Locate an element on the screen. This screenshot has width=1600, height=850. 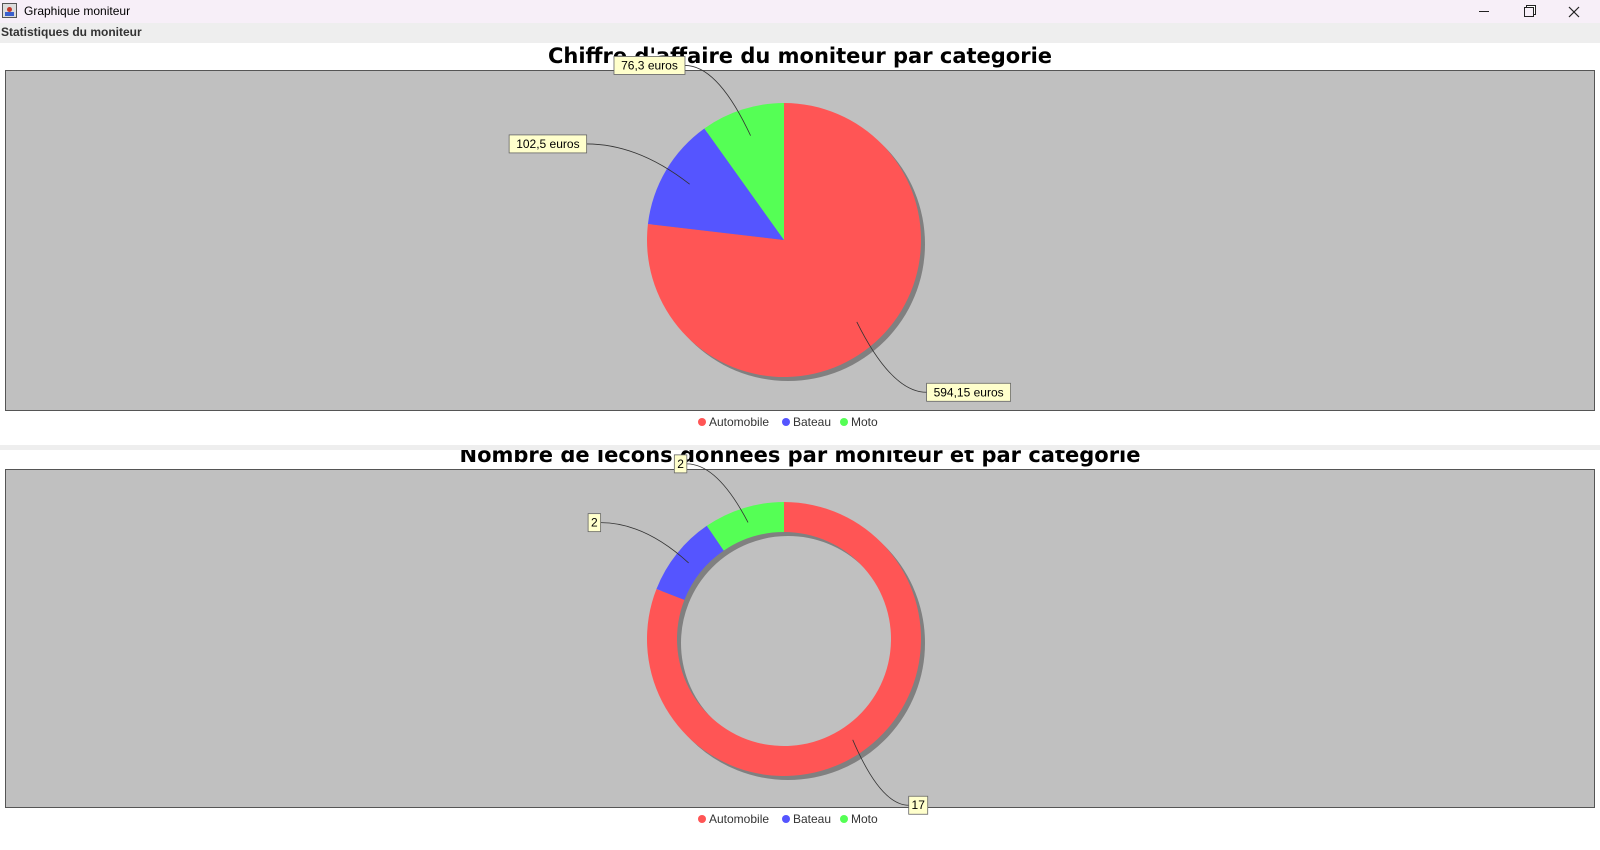
panel-divider is located at coordinates (800, 447).